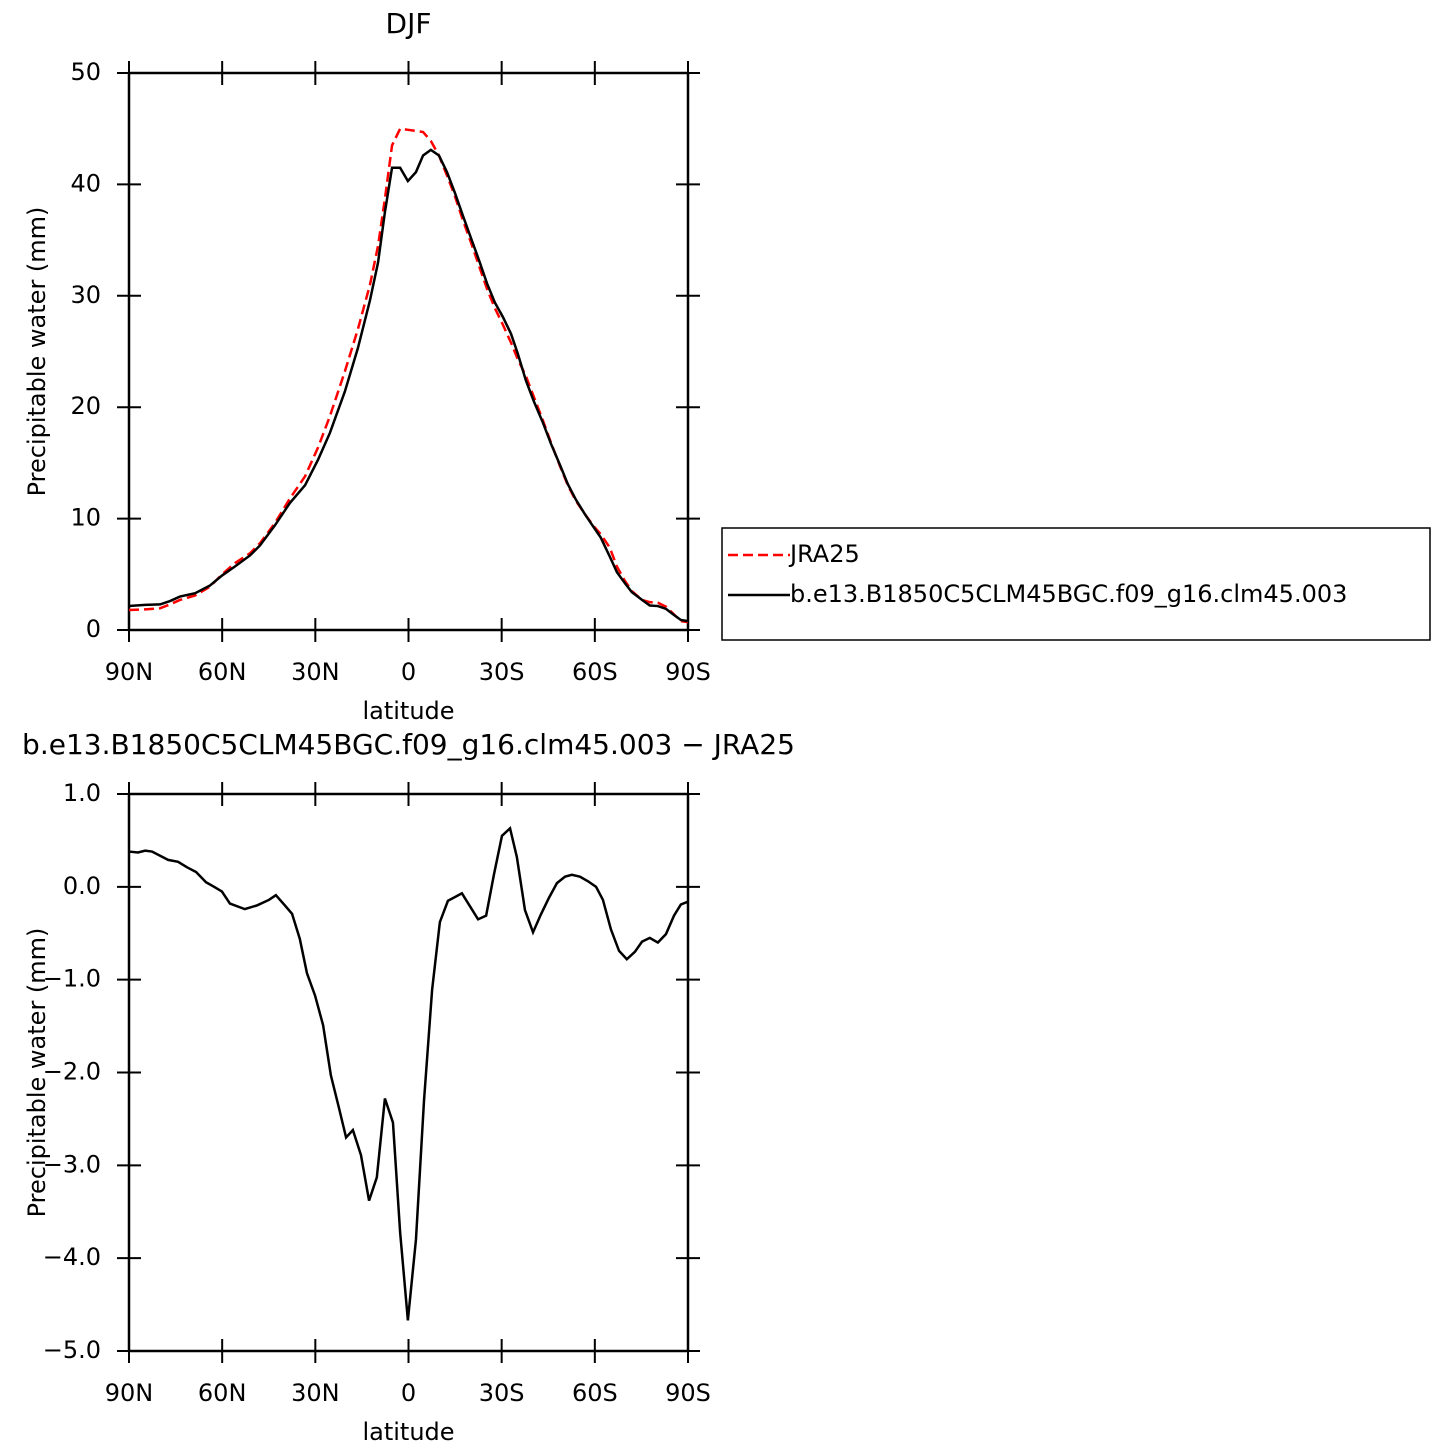  Describe the element at coordinates (72, 979) in the screenshot. I see `y-tick-label: −1.0` at that location.